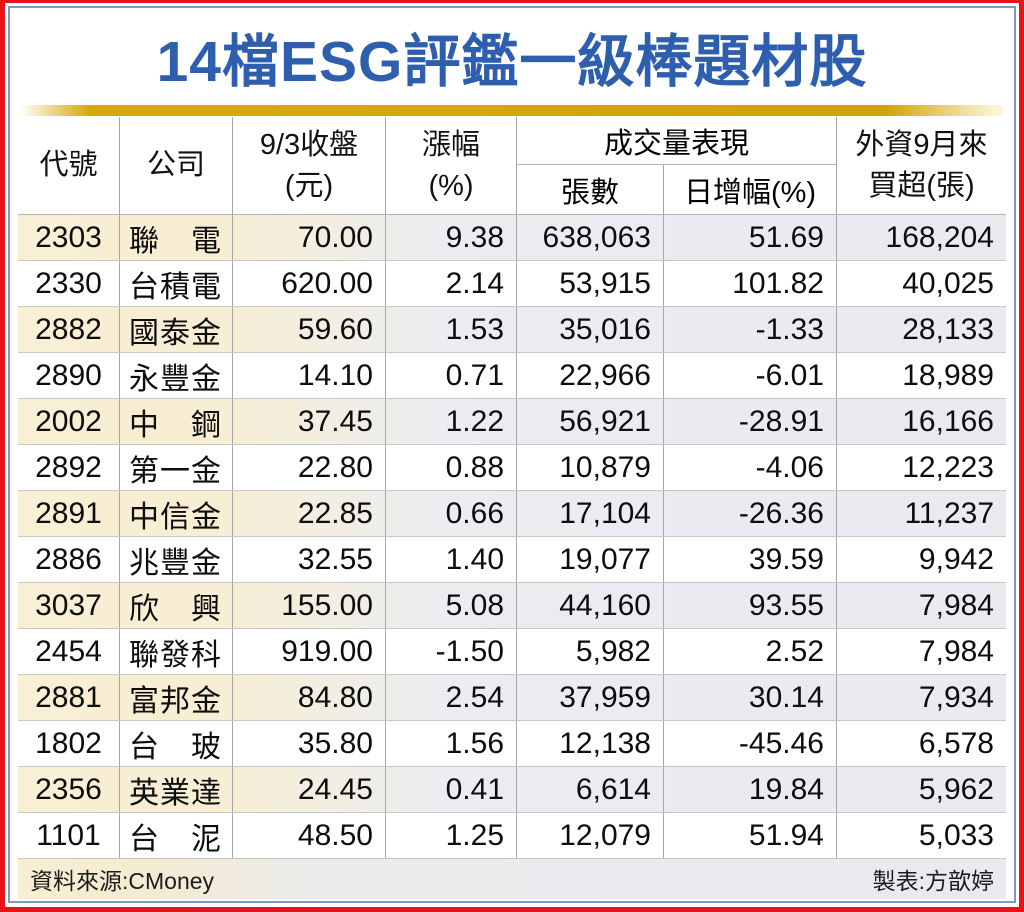 The image size is (1024, 912). What do you see at coordinates (144, 563) in the screenshot?
I see `company-char: 兆` at bounding box center [144, 563].